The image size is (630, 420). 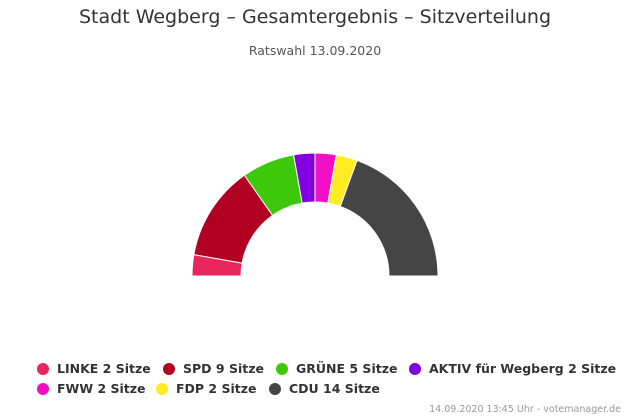 I want to click on legend-item-aktiv: AKTIV für Wegberg 2 Sitze, so click(x=512, y=368).